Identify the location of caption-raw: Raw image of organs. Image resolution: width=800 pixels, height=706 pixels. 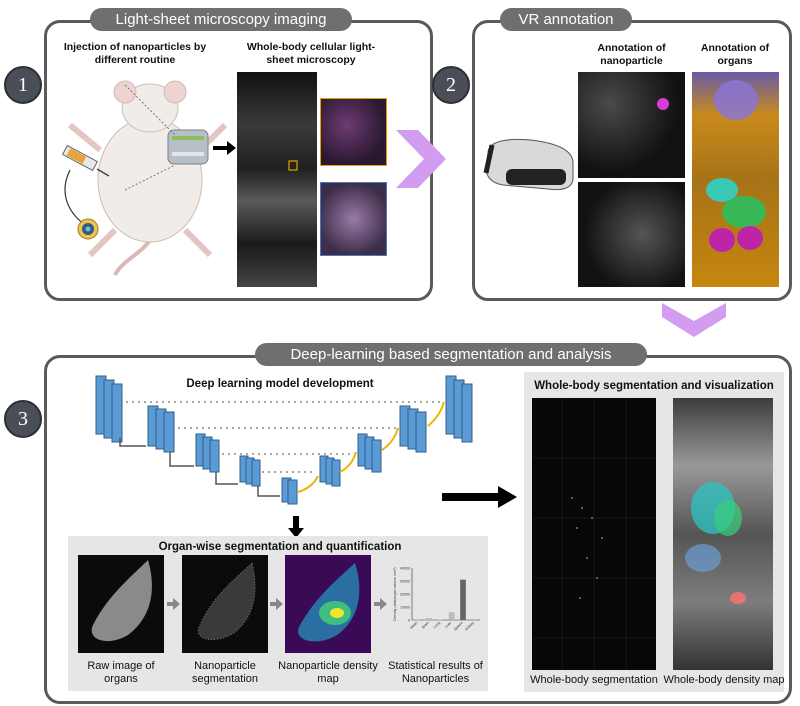
(121, 673).